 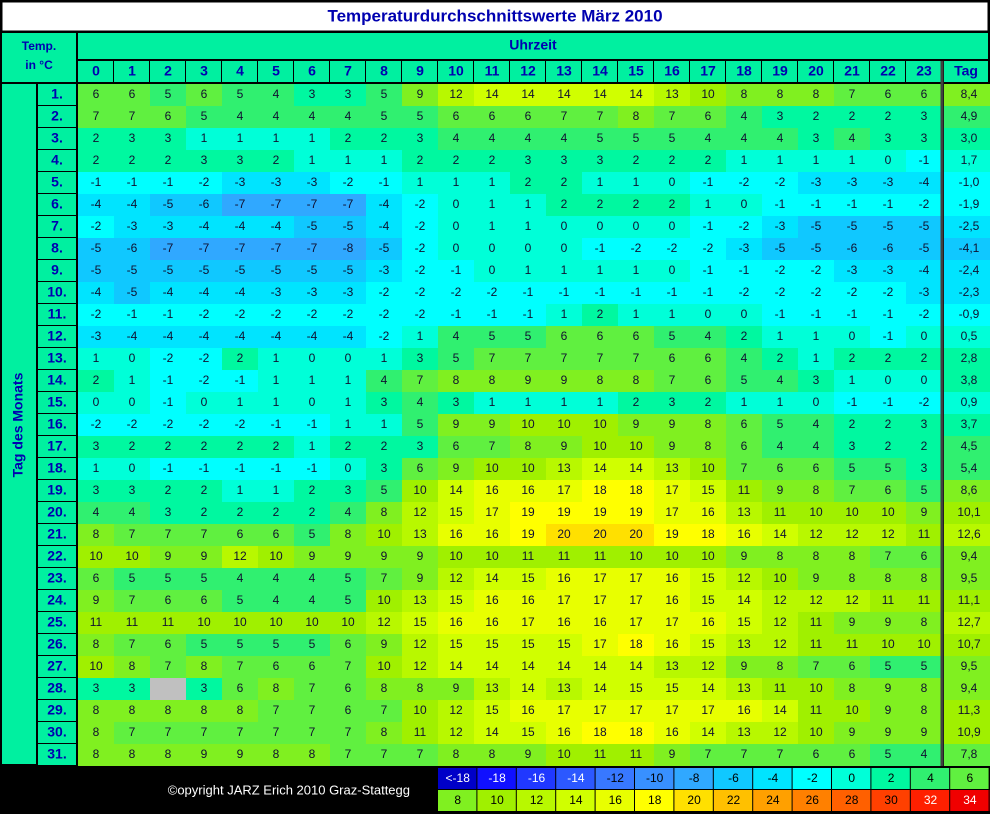 I want to click on value-label: 13, so click(x=744, y=732).